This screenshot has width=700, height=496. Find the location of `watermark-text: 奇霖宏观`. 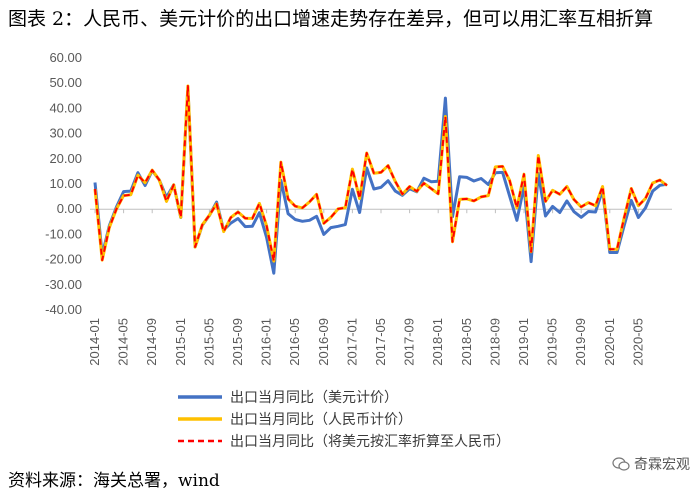

watermark-text: 奇霖宏观 is located at coordinates (662, 465).